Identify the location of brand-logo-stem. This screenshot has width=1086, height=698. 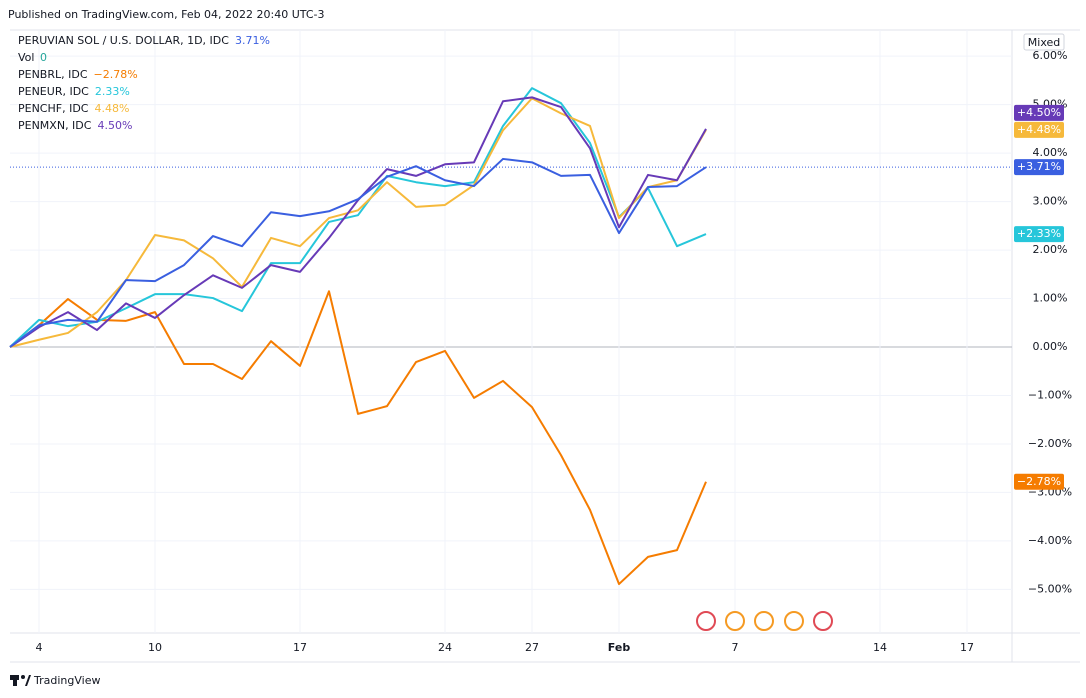
(15, 683).